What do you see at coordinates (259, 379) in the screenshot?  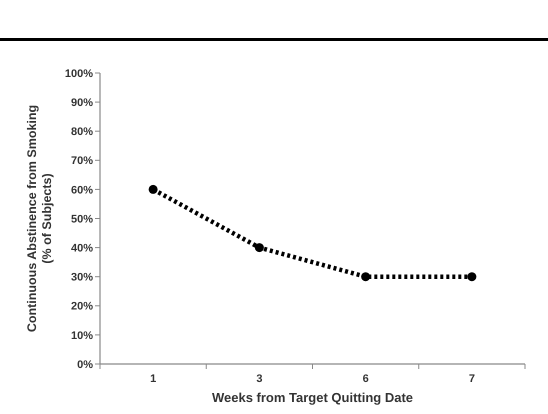 I see `x-tick-label: 3` at bounding box center [259, 379].